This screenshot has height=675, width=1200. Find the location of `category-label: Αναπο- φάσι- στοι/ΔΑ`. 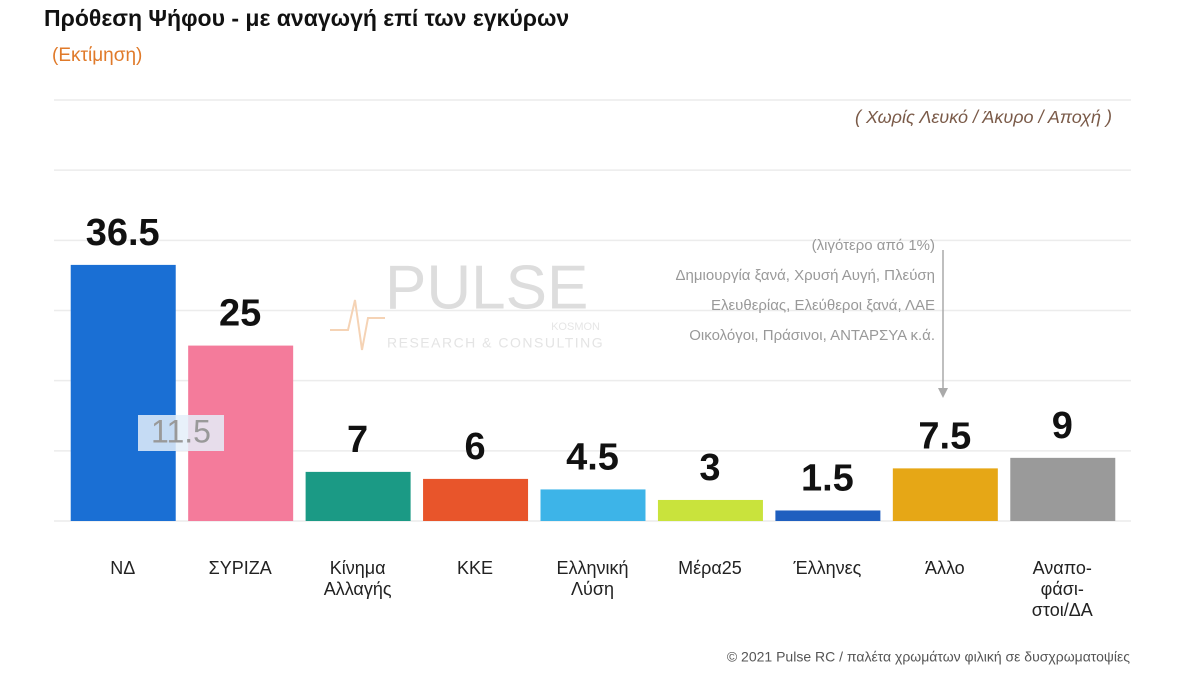

category-label: Αναπο- φάσι- στοι/ΔΑ is located at coordinates (1062, 589).